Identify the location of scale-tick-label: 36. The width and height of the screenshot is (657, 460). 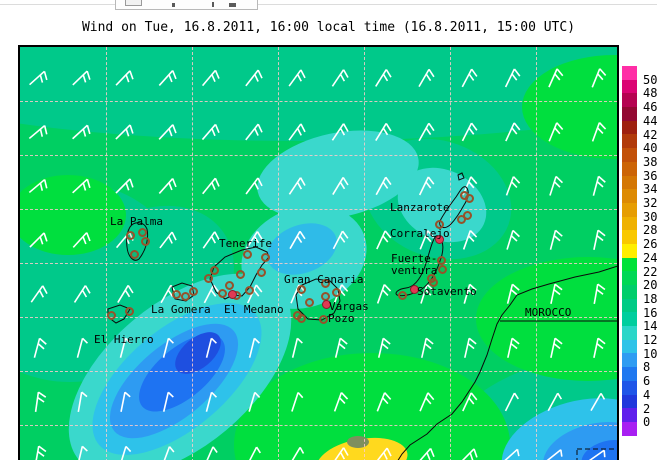
(650, 175).